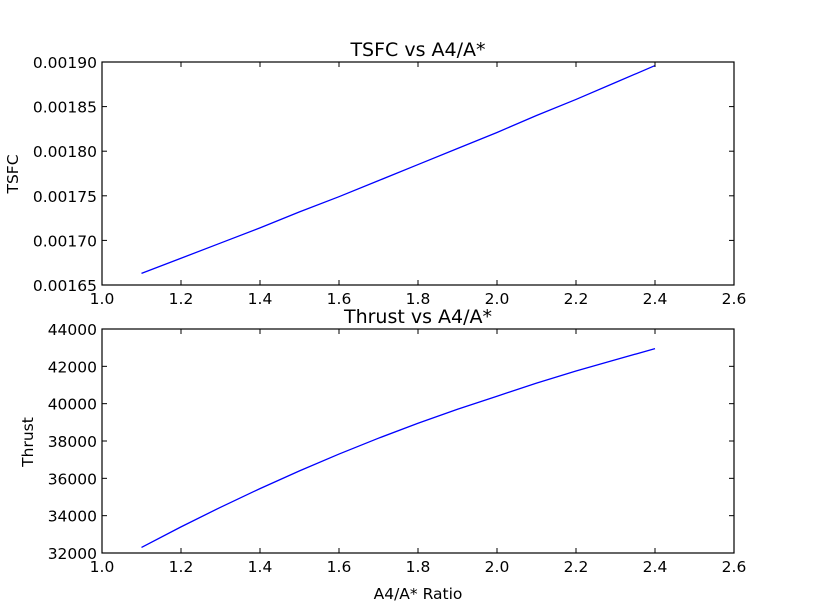  Describe the element at coordinates (417, 50) in the screenshot. I see `tsfc-chart-title: TSFC vs A4/A*` at that location.